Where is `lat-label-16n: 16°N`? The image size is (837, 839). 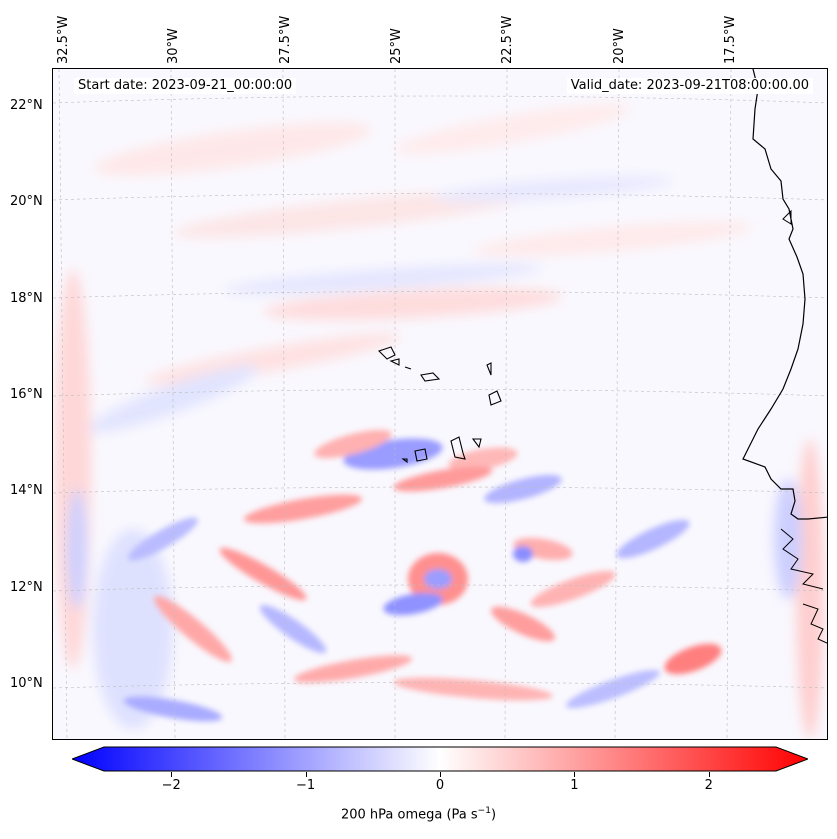 lat-label-16n: 16°N is located at coordinates (26, 394).